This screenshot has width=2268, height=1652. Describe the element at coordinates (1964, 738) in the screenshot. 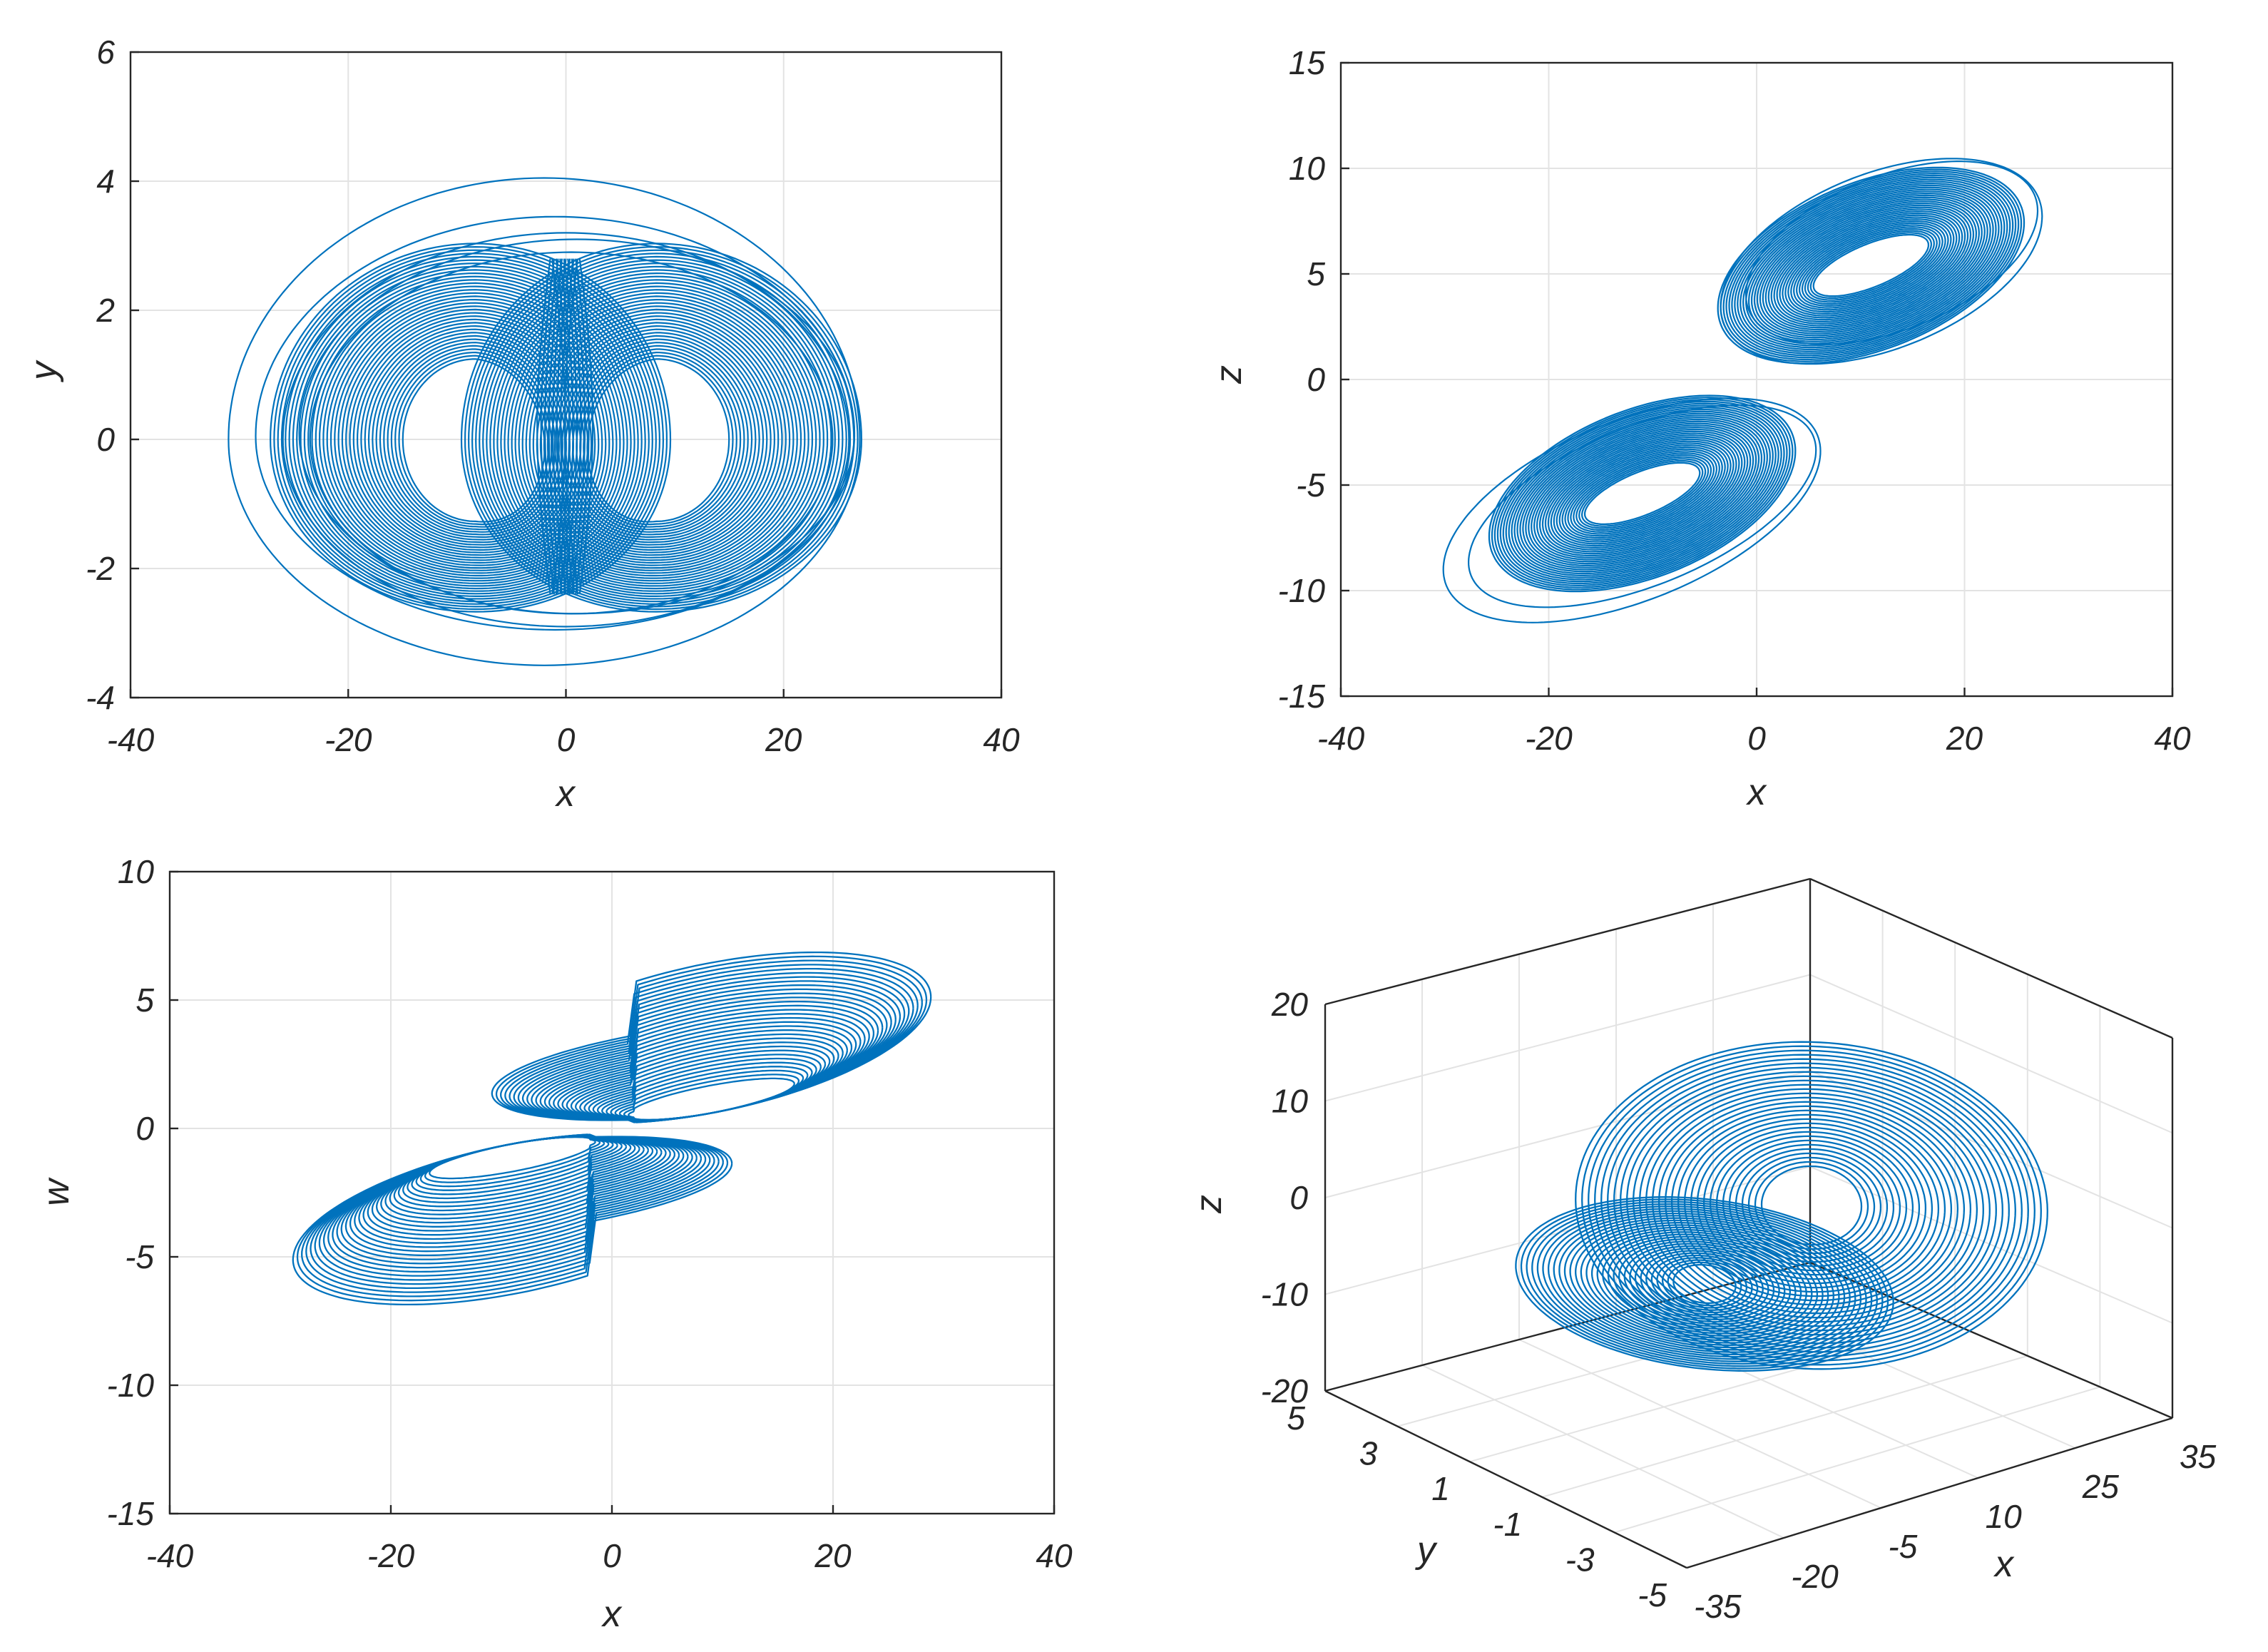

I see `x-tick-label: 20` at that location.